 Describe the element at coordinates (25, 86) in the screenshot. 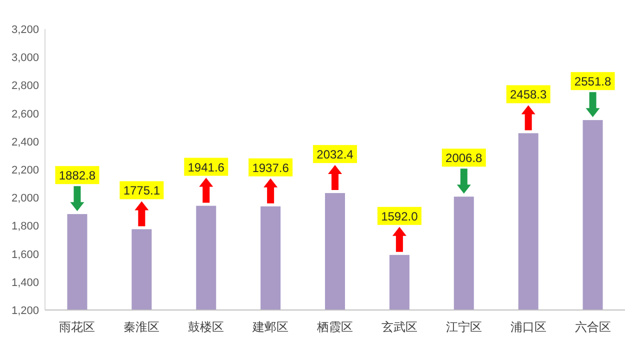

I see `y-tick-label: 2,800` at that location.